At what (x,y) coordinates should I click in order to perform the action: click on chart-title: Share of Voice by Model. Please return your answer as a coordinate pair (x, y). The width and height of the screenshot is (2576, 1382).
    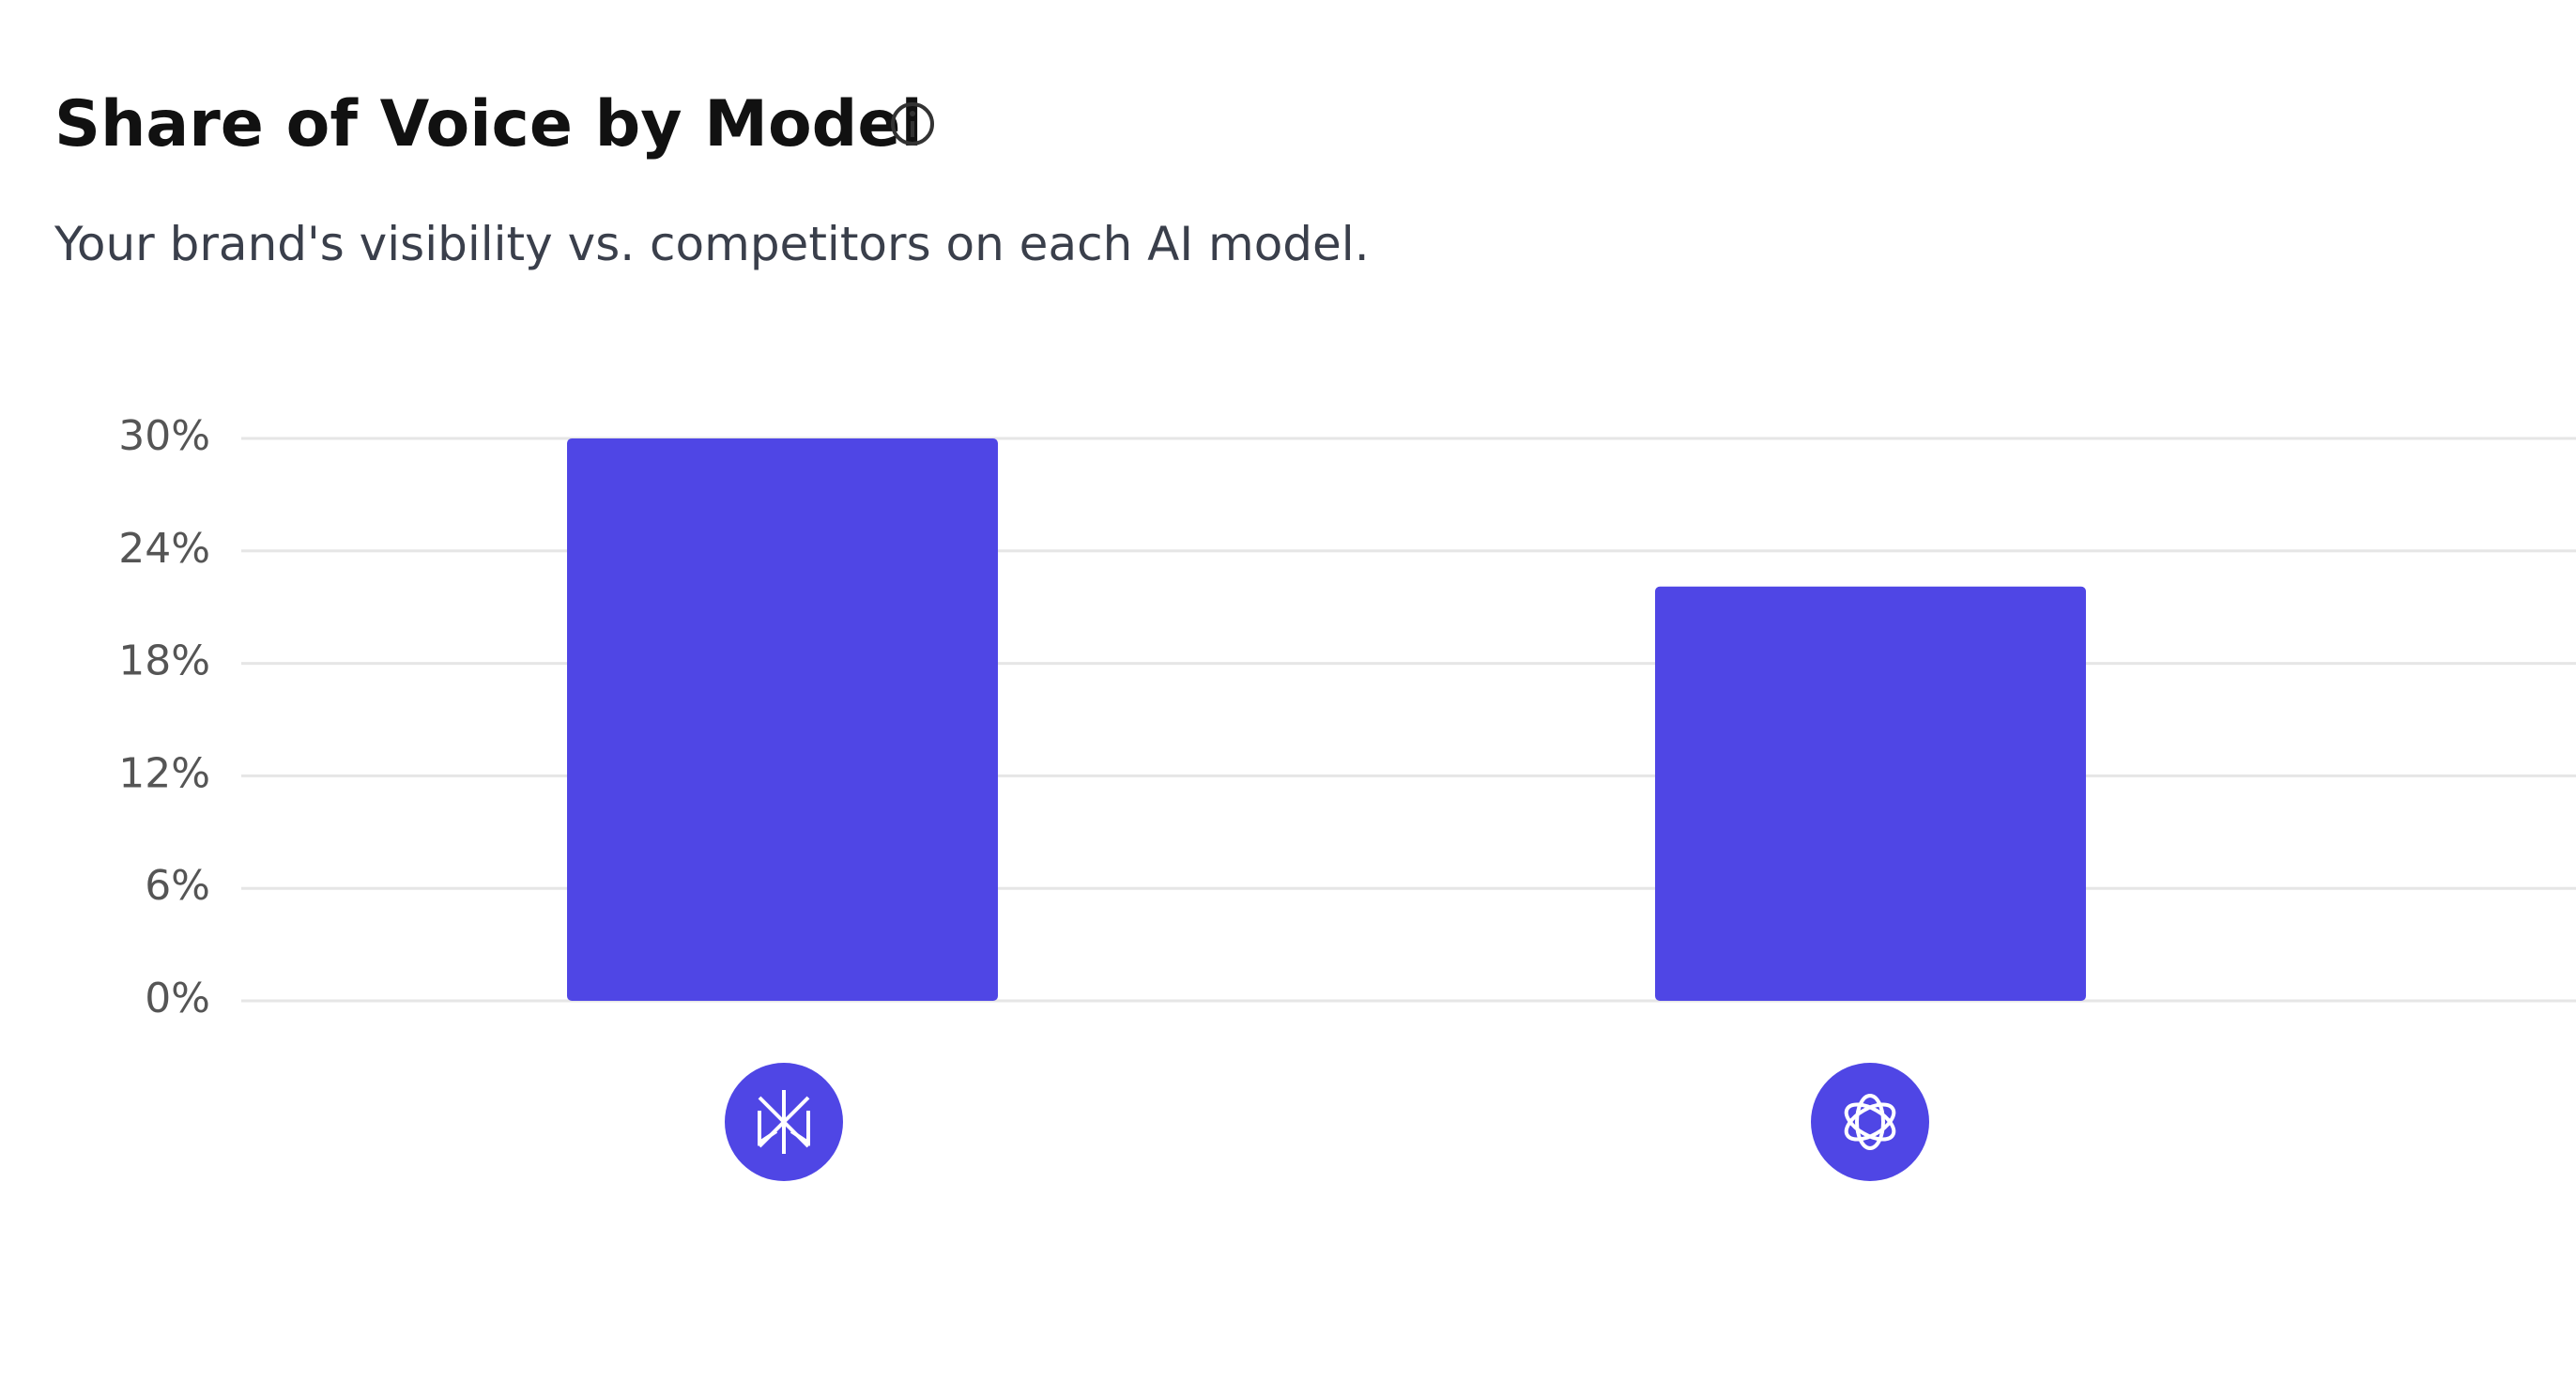
    Looking at the image, I should click on (489, 124).